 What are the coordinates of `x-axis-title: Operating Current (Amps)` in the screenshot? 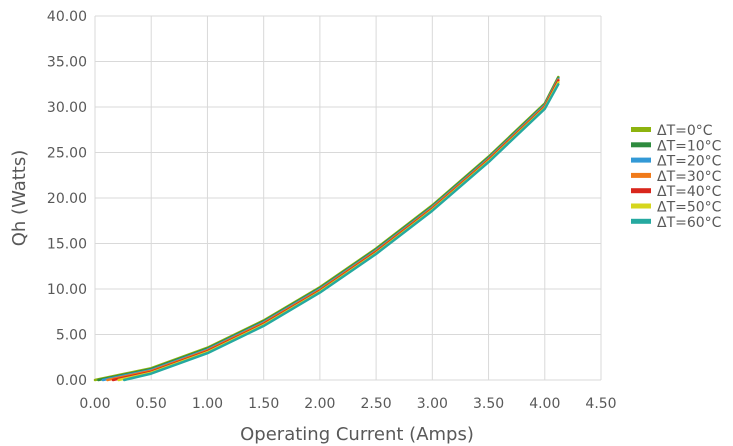 It's located at (357, 434).